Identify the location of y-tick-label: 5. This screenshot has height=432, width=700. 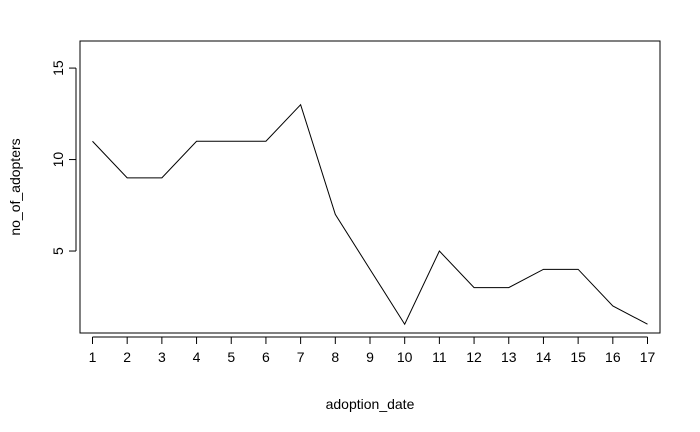
(58, 251).